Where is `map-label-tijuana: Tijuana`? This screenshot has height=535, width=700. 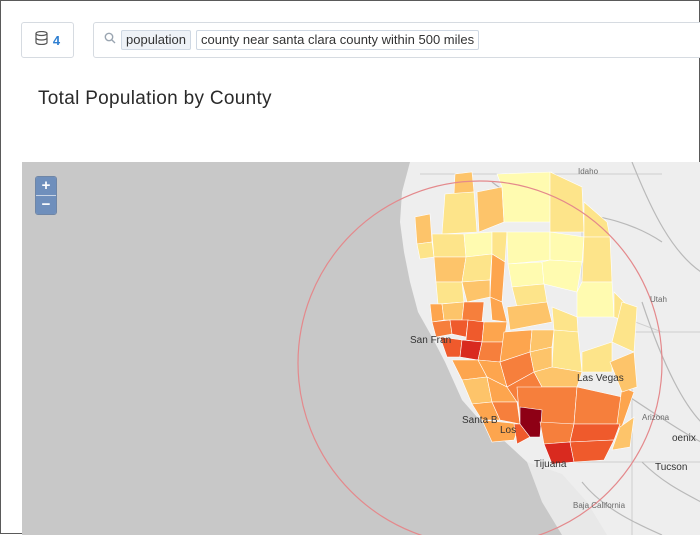
map-label-tijuana: Tijuana is located at coordinates (550, 464).